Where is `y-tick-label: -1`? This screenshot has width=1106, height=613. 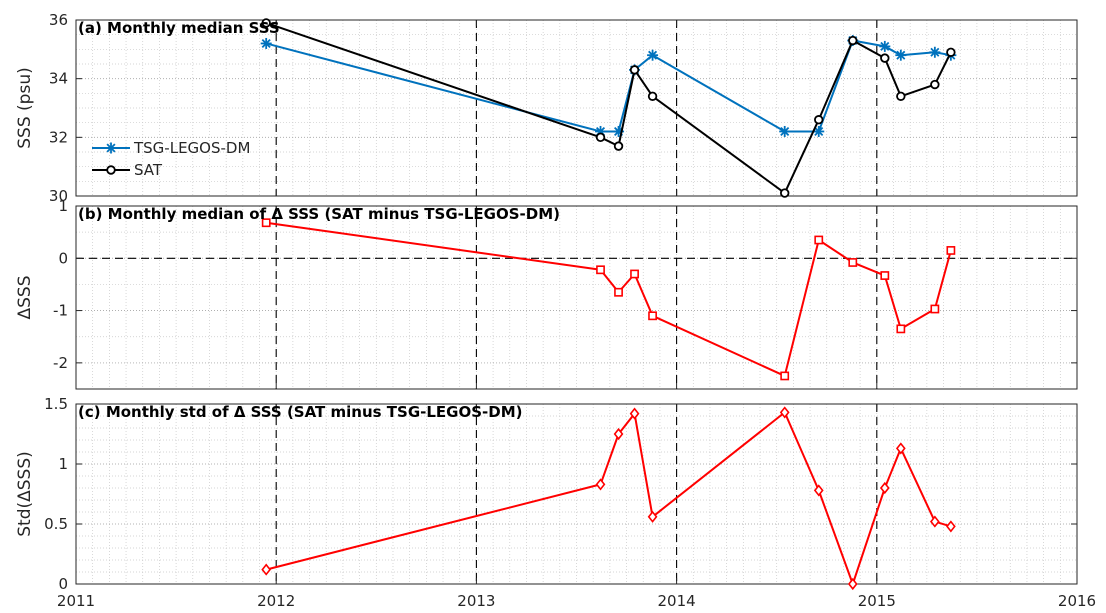 y-tick-label: -1 is located at coordinates (60, 311).